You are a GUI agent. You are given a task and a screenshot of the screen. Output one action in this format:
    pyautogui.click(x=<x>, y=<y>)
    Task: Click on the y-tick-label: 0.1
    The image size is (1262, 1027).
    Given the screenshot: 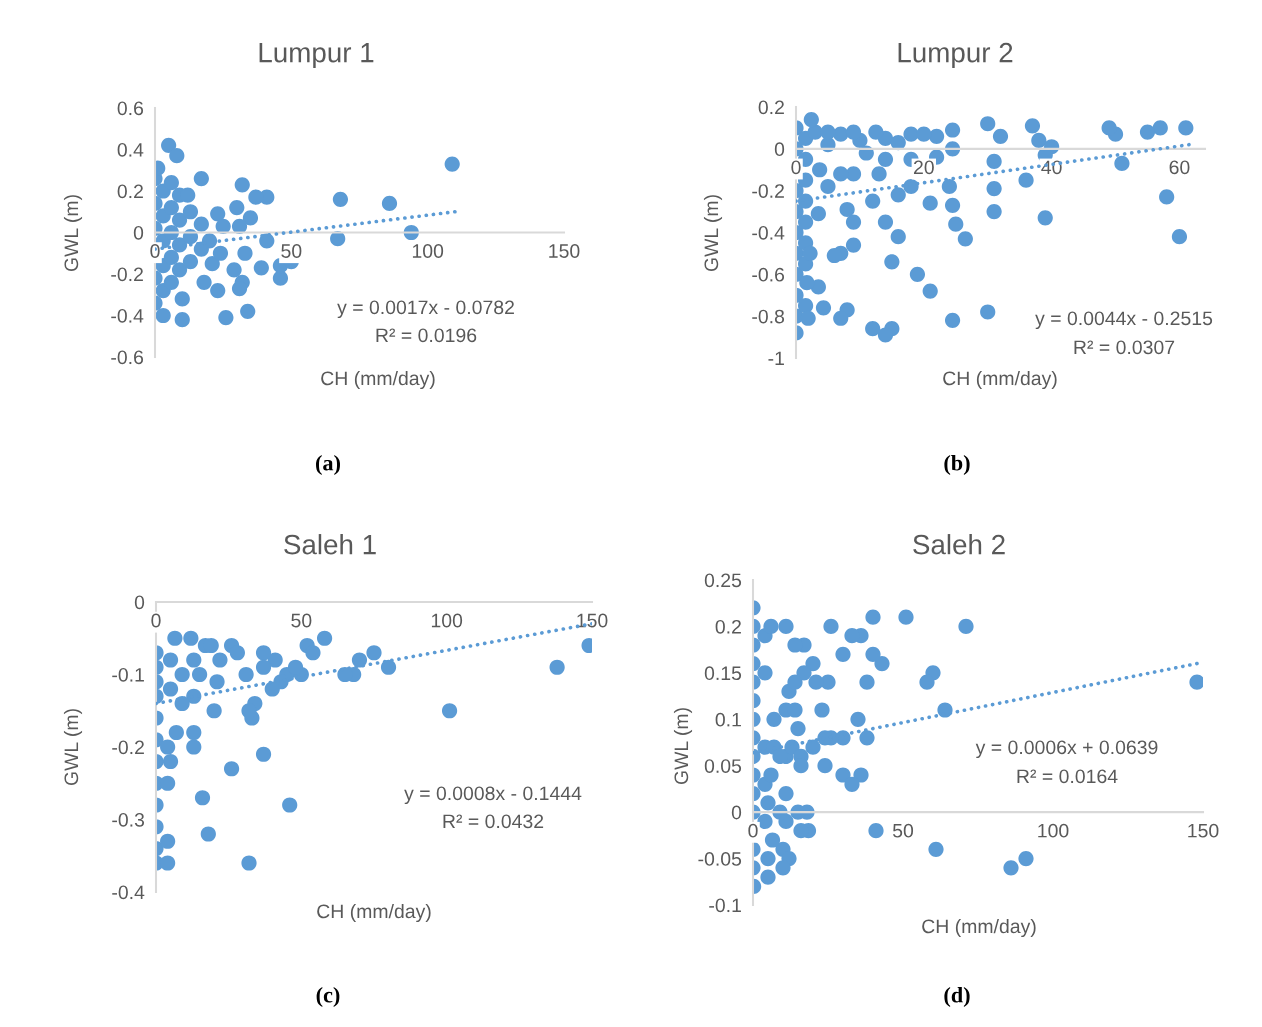 What is the action you would take?
    pyautogui.click(x=728, y=719)
    